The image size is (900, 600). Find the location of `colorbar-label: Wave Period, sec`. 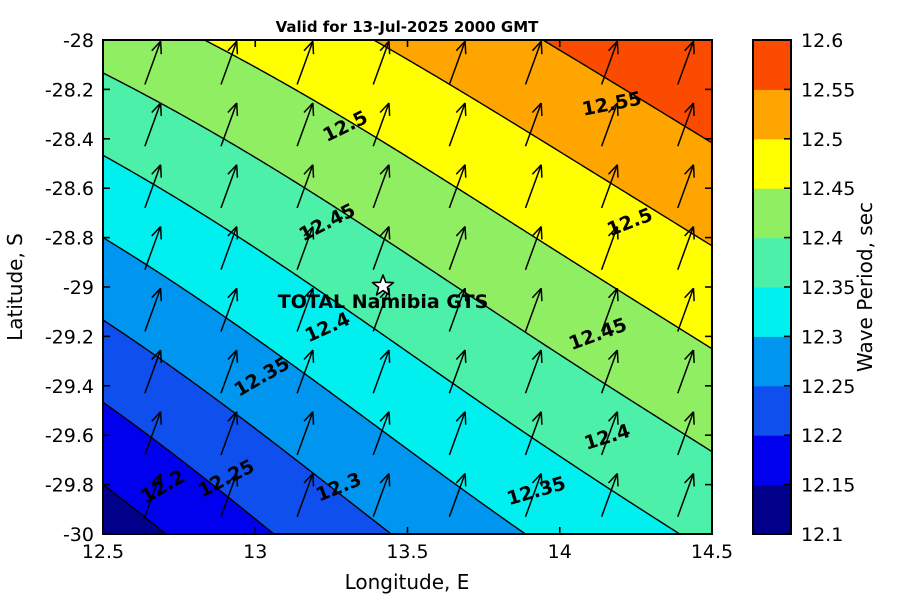

colorbar-label: Wave Period, sec is located at coordinates (865, 287).